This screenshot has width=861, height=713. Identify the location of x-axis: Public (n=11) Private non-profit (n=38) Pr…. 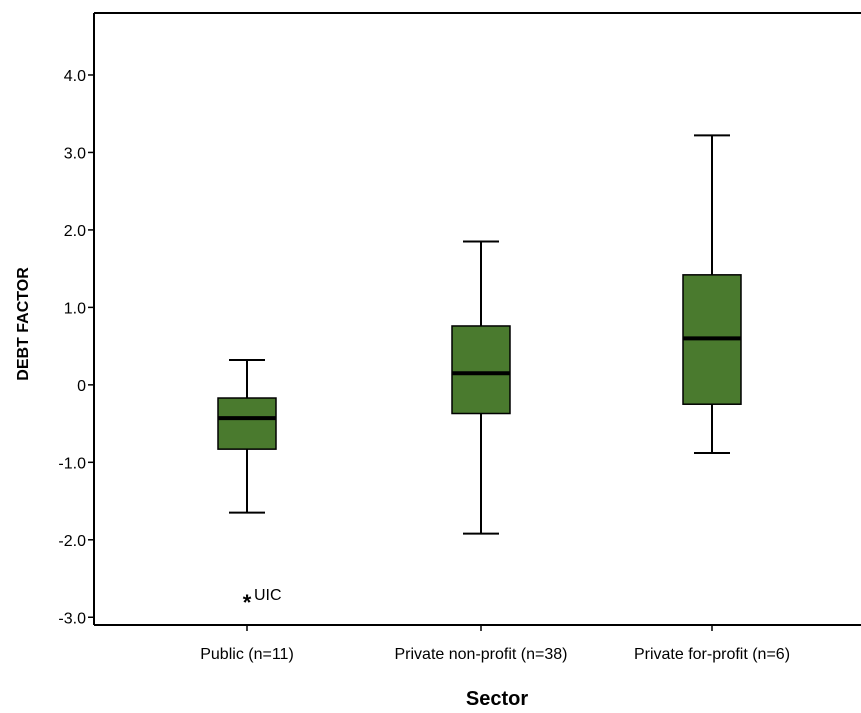
(495, 644).